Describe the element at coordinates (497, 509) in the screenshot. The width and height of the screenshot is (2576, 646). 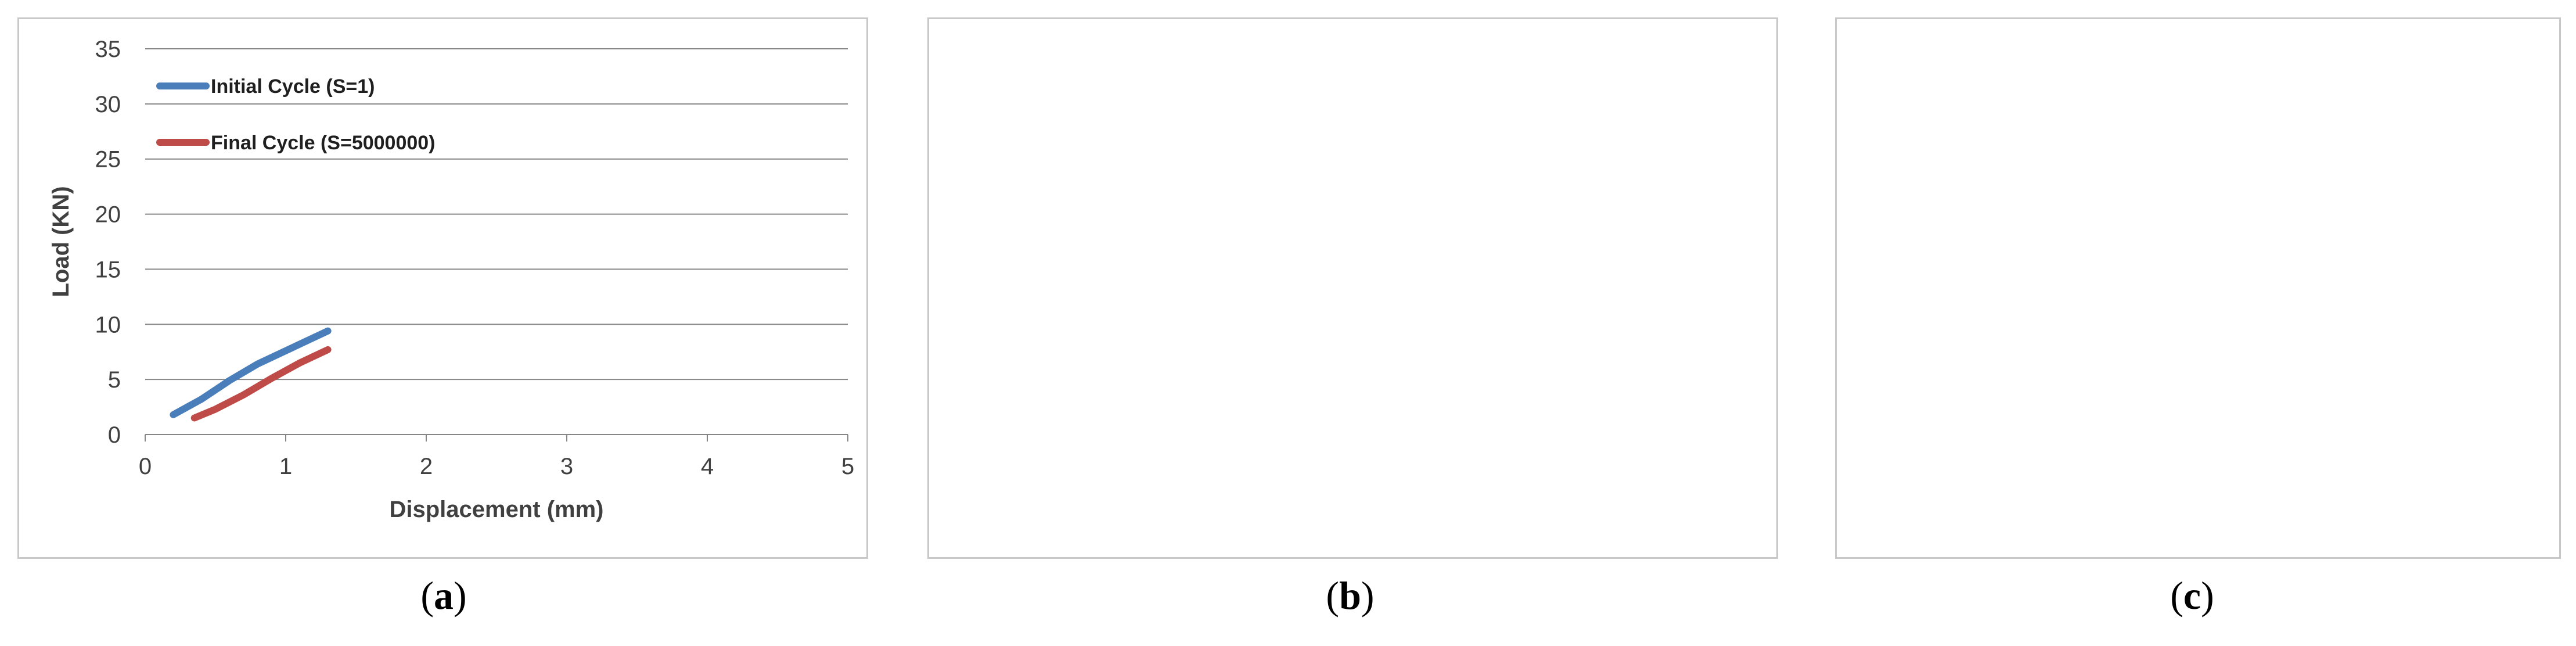
I see `x-axis-title: Displacement (mm)` at that location.